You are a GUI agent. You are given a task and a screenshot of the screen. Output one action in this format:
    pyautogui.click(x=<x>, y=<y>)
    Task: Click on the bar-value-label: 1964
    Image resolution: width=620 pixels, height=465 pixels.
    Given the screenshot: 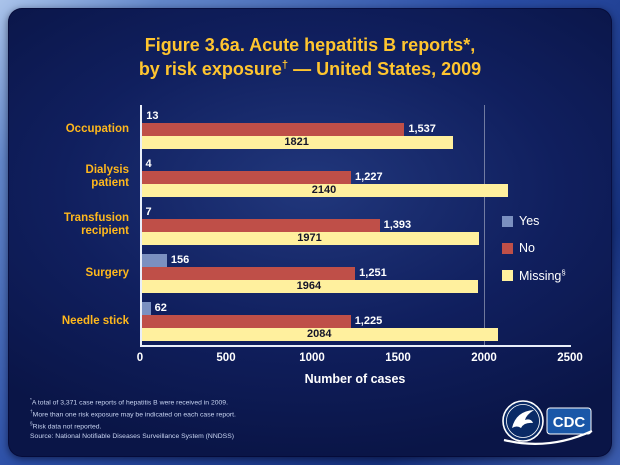 What is the action you would take?
    pyautogui.click(x=309, y=285)
    